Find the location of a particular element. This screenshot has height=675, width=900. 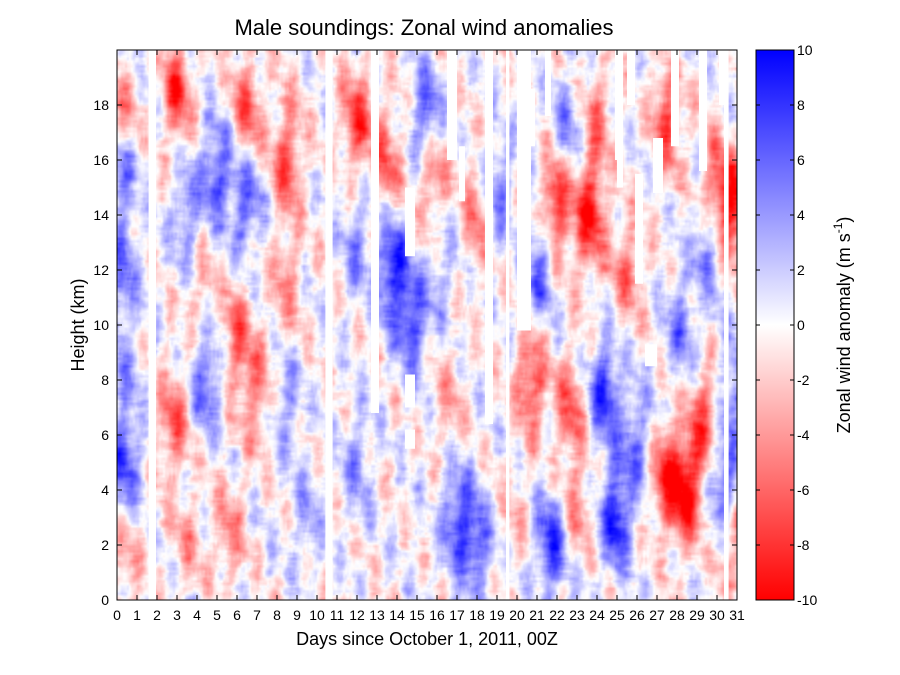

x-tick-label: 29 is located at coordinates (697, 615).